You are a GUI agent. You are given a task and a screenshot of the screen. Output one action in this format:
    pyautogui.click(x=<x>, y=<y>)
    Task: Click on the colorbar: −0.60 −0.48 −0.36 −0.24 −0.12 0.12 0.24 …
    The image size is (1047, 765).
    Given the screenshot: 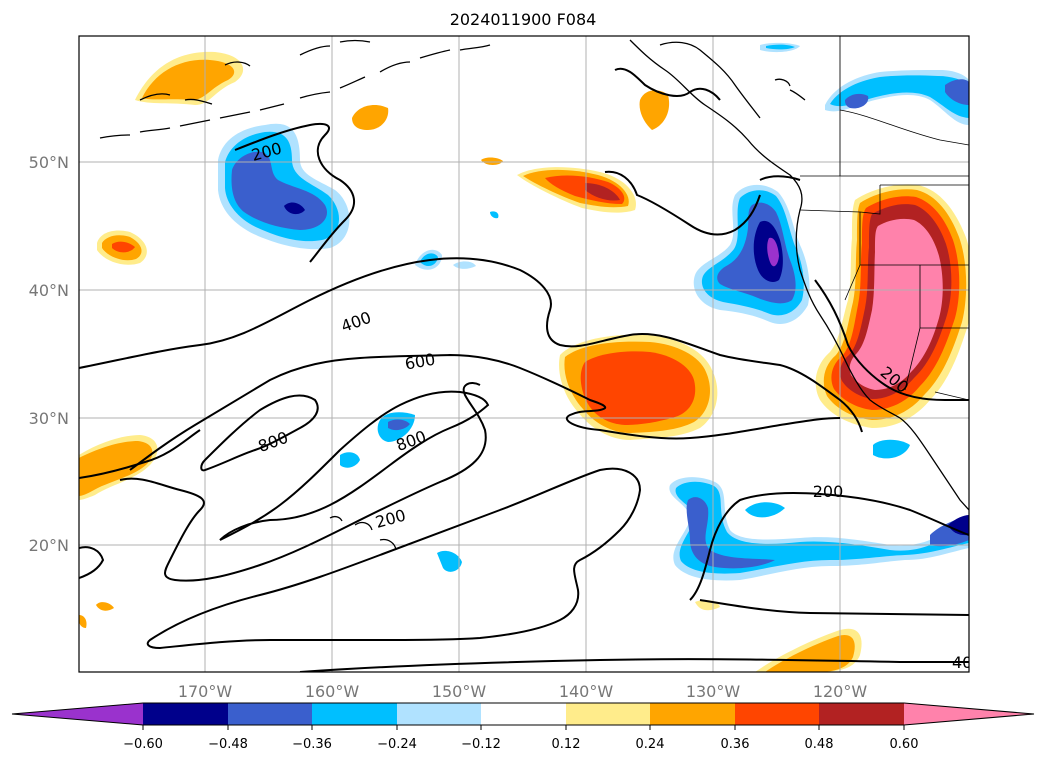 What is the action you would take?
    pyautogui.click(x=523, y=727)
    